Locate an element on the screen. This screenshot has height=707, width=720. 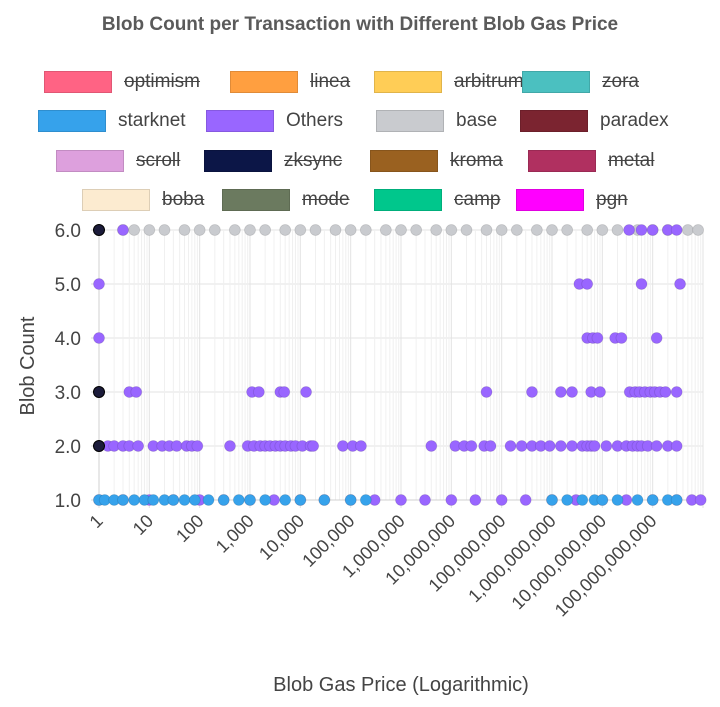
legend-item-metal: metal is located at coordinates (591, 161).